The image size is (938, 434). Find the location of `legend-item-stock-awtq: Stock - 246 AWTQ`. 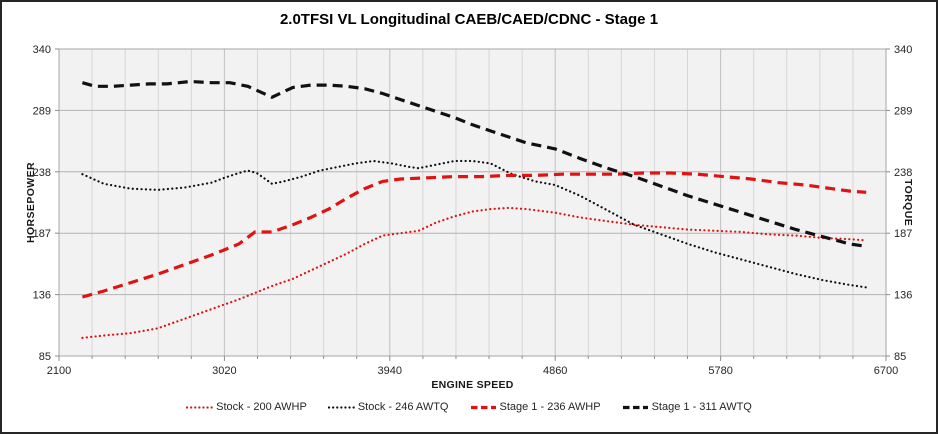

legend-item-stock-awtq: Stock - 246 AWTQ is located at coordinates (388, 407).